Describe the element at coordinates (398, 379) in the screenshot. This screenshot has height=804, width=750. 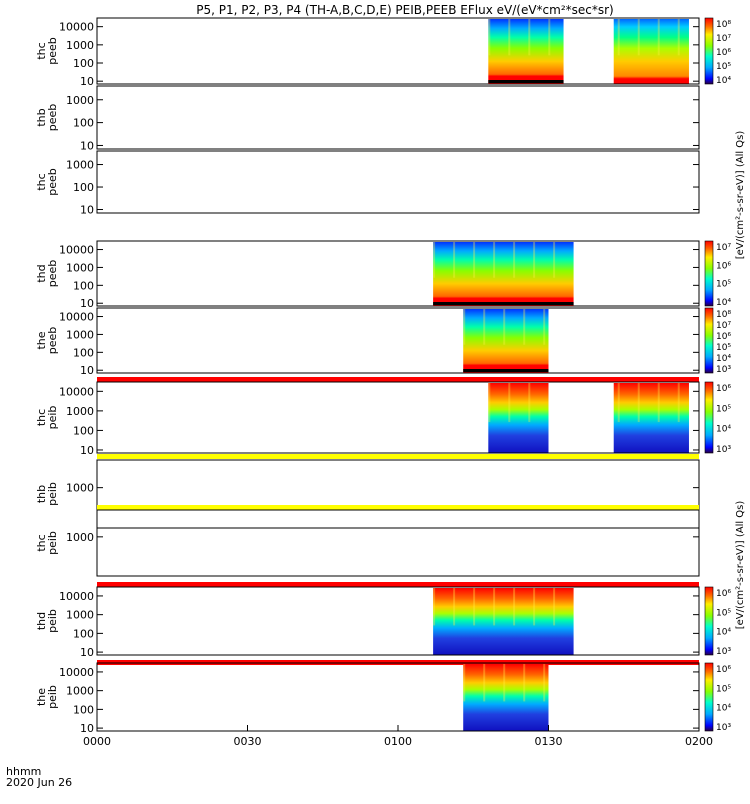
I see `flag-bar-red` at that location.